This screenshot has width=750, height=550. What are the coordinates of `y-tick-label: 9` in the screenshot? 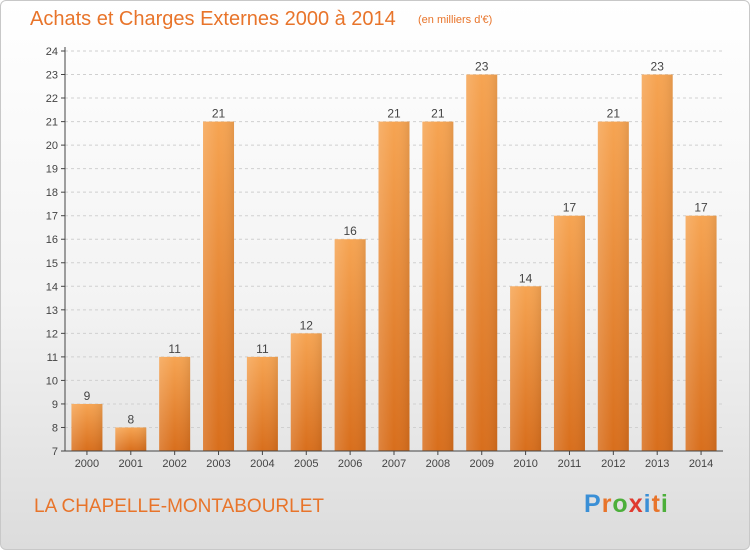 It's located at (55, 405).